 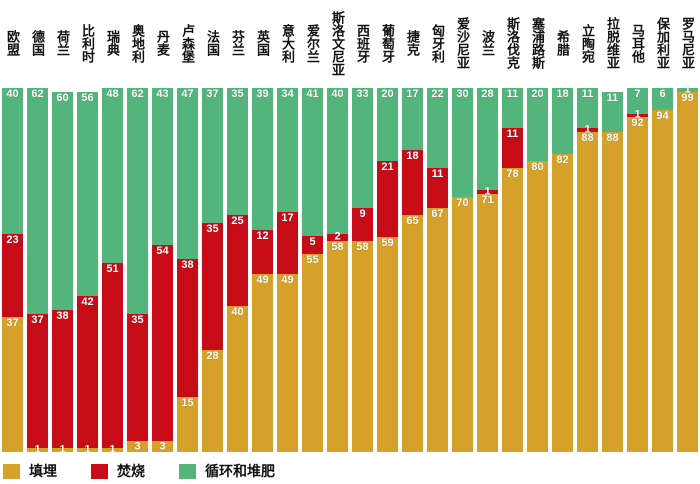 I want to click on bar-stack: 1 99, so click(x=687, y=267).